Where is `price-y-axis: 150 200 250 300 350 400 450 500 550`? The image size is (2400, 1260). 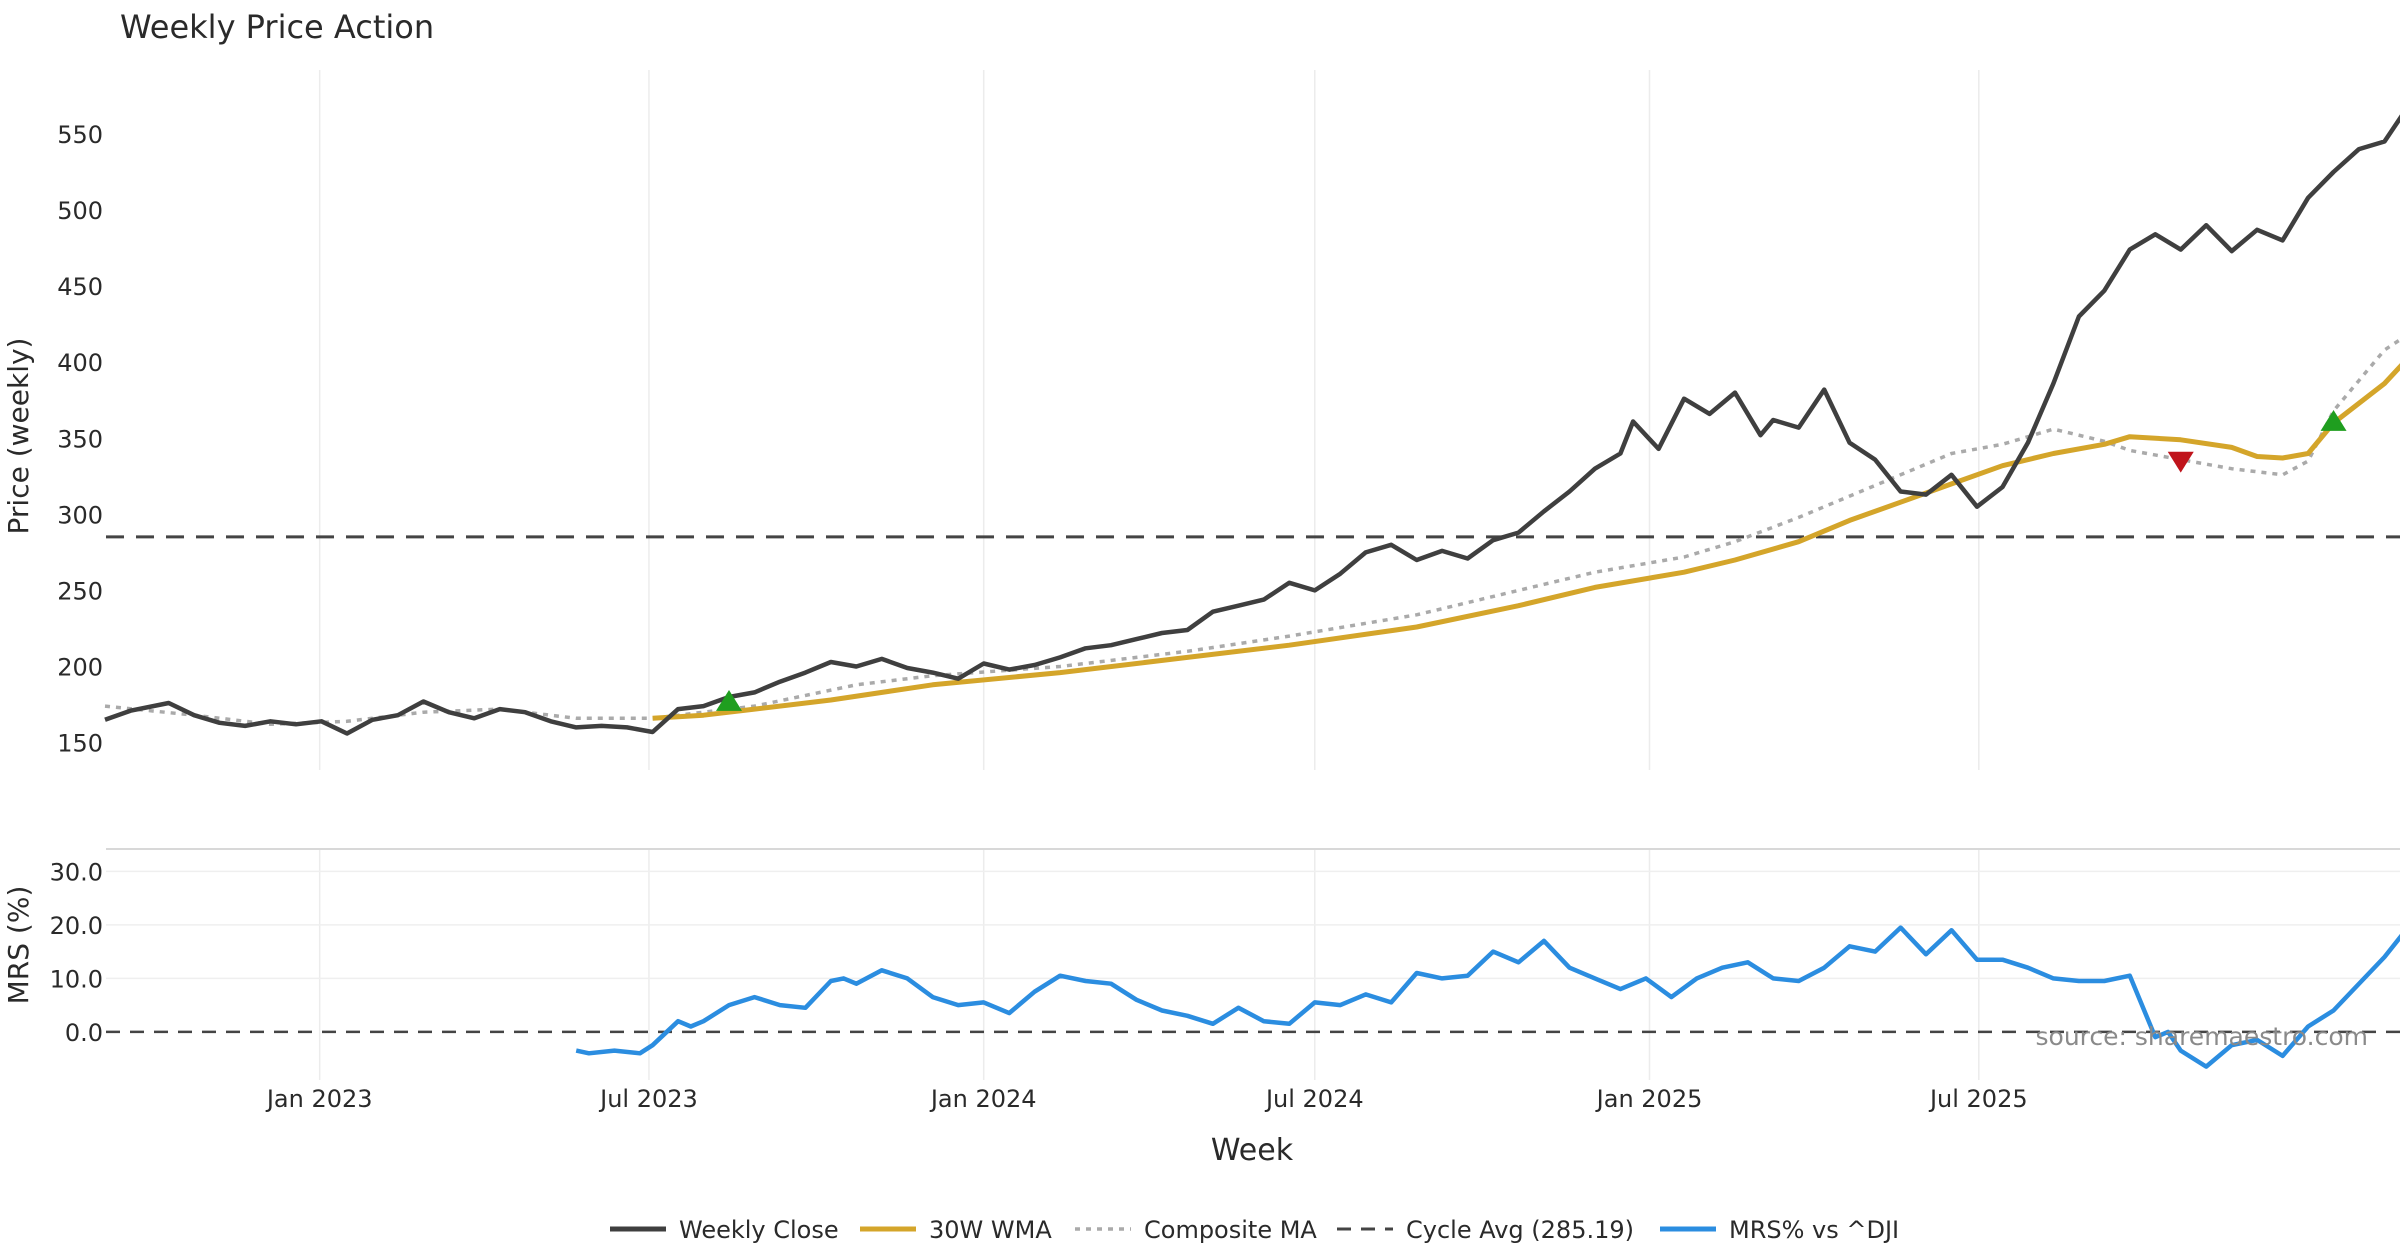 price-y-axis: 150 200 250 300 350 400 450 500 550 is located at coordinates (80, 439).